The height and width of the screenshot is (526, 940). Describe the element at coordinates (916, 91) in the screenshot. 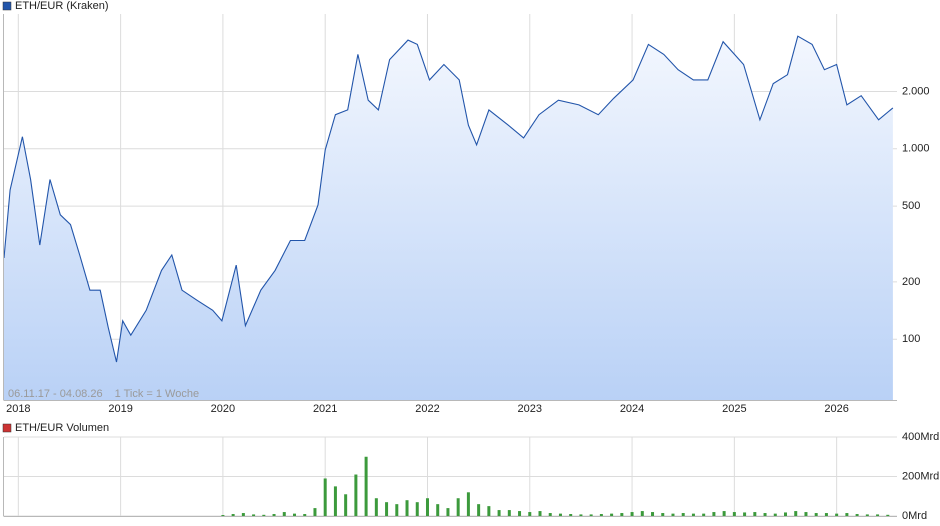

I see `y-tick-label: 2.000` at that location.